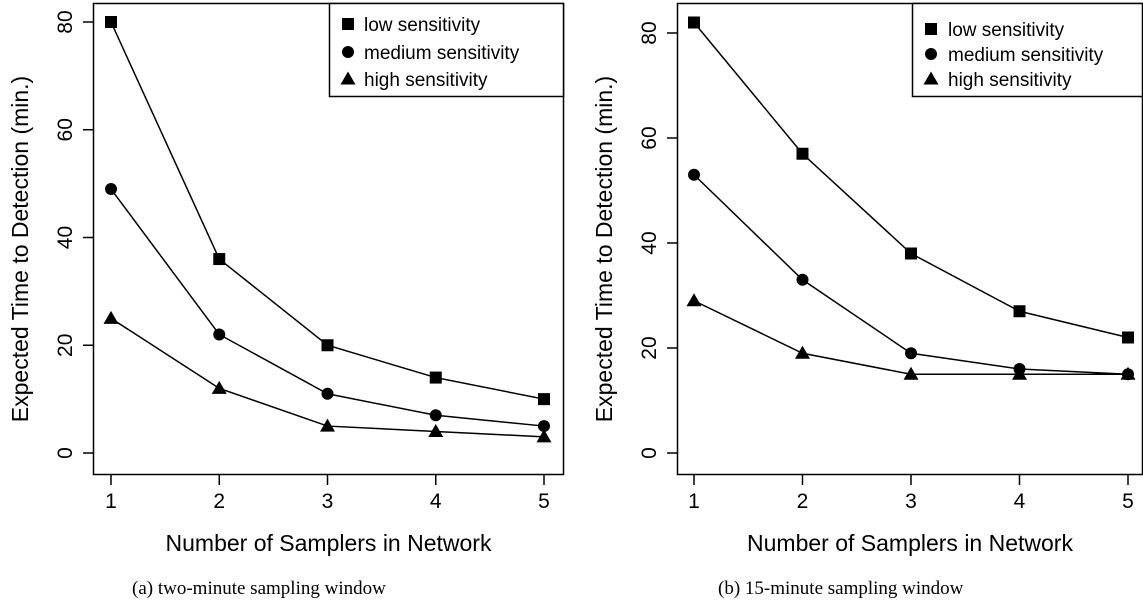 The width and height of the screenshot is (1143, 604). I want to click on series-line-high-sensitivity, so click(910, 337).